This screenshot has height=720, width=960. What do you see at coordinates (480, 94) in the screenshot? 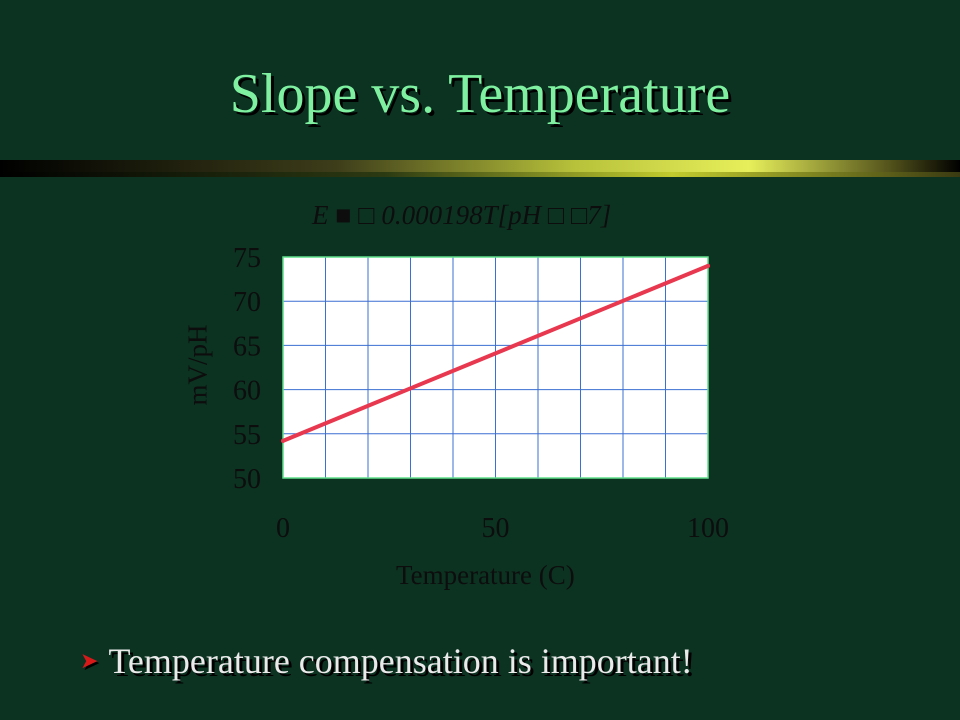
I see `slide-title: Slope vs. Temperature` at bounding box center [480, 94].